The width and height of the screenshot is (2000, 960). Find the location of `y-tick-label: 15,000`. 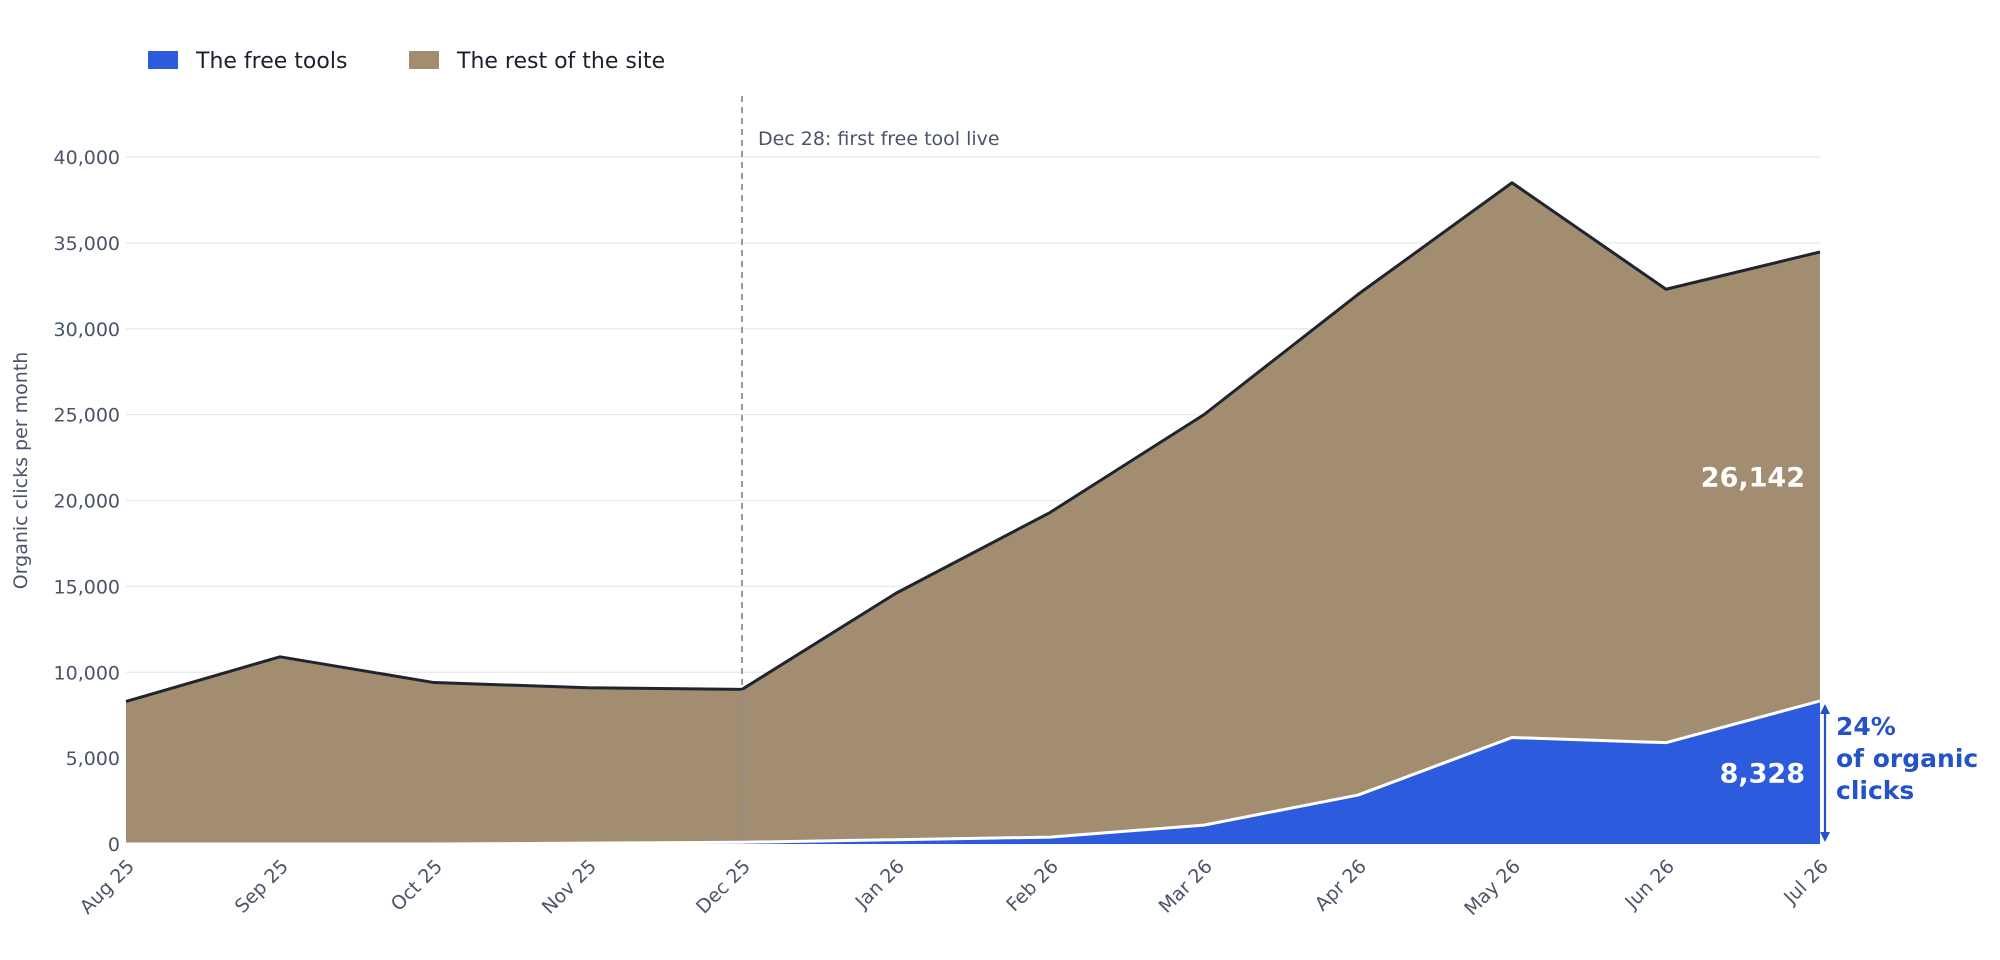

y-tick-label: 15,000 is located at coordinates (87, 587).